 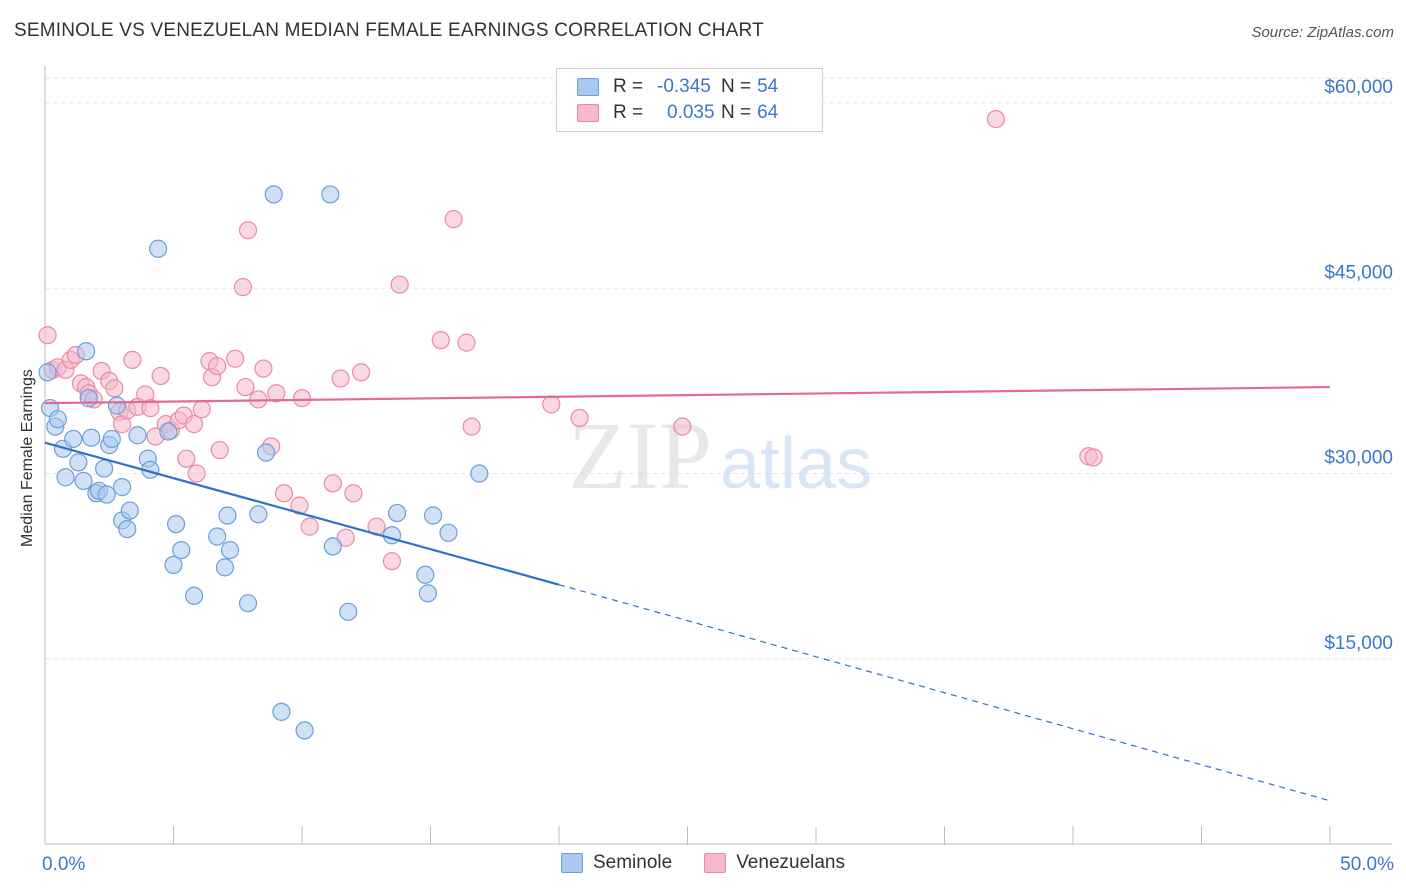 I want to click on legend-item-seminole: Seminole, so click(x=616, y=863).